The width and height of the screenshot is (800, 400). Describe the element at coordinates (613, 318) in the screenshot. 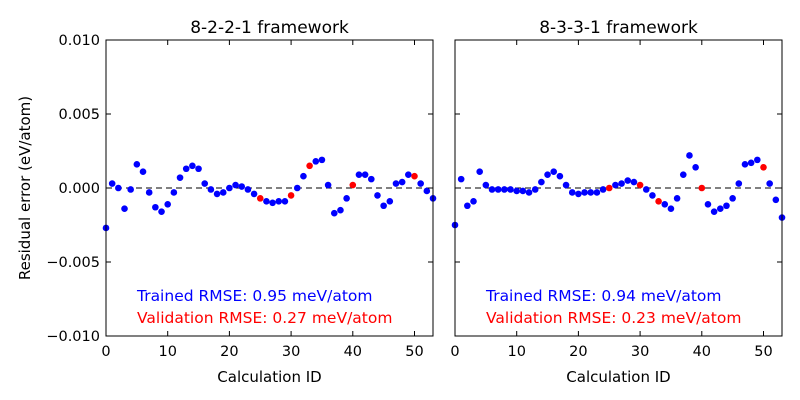

I see `right-validation-rmse: Validation RMSE: 0.23 meV/atom` at that location.